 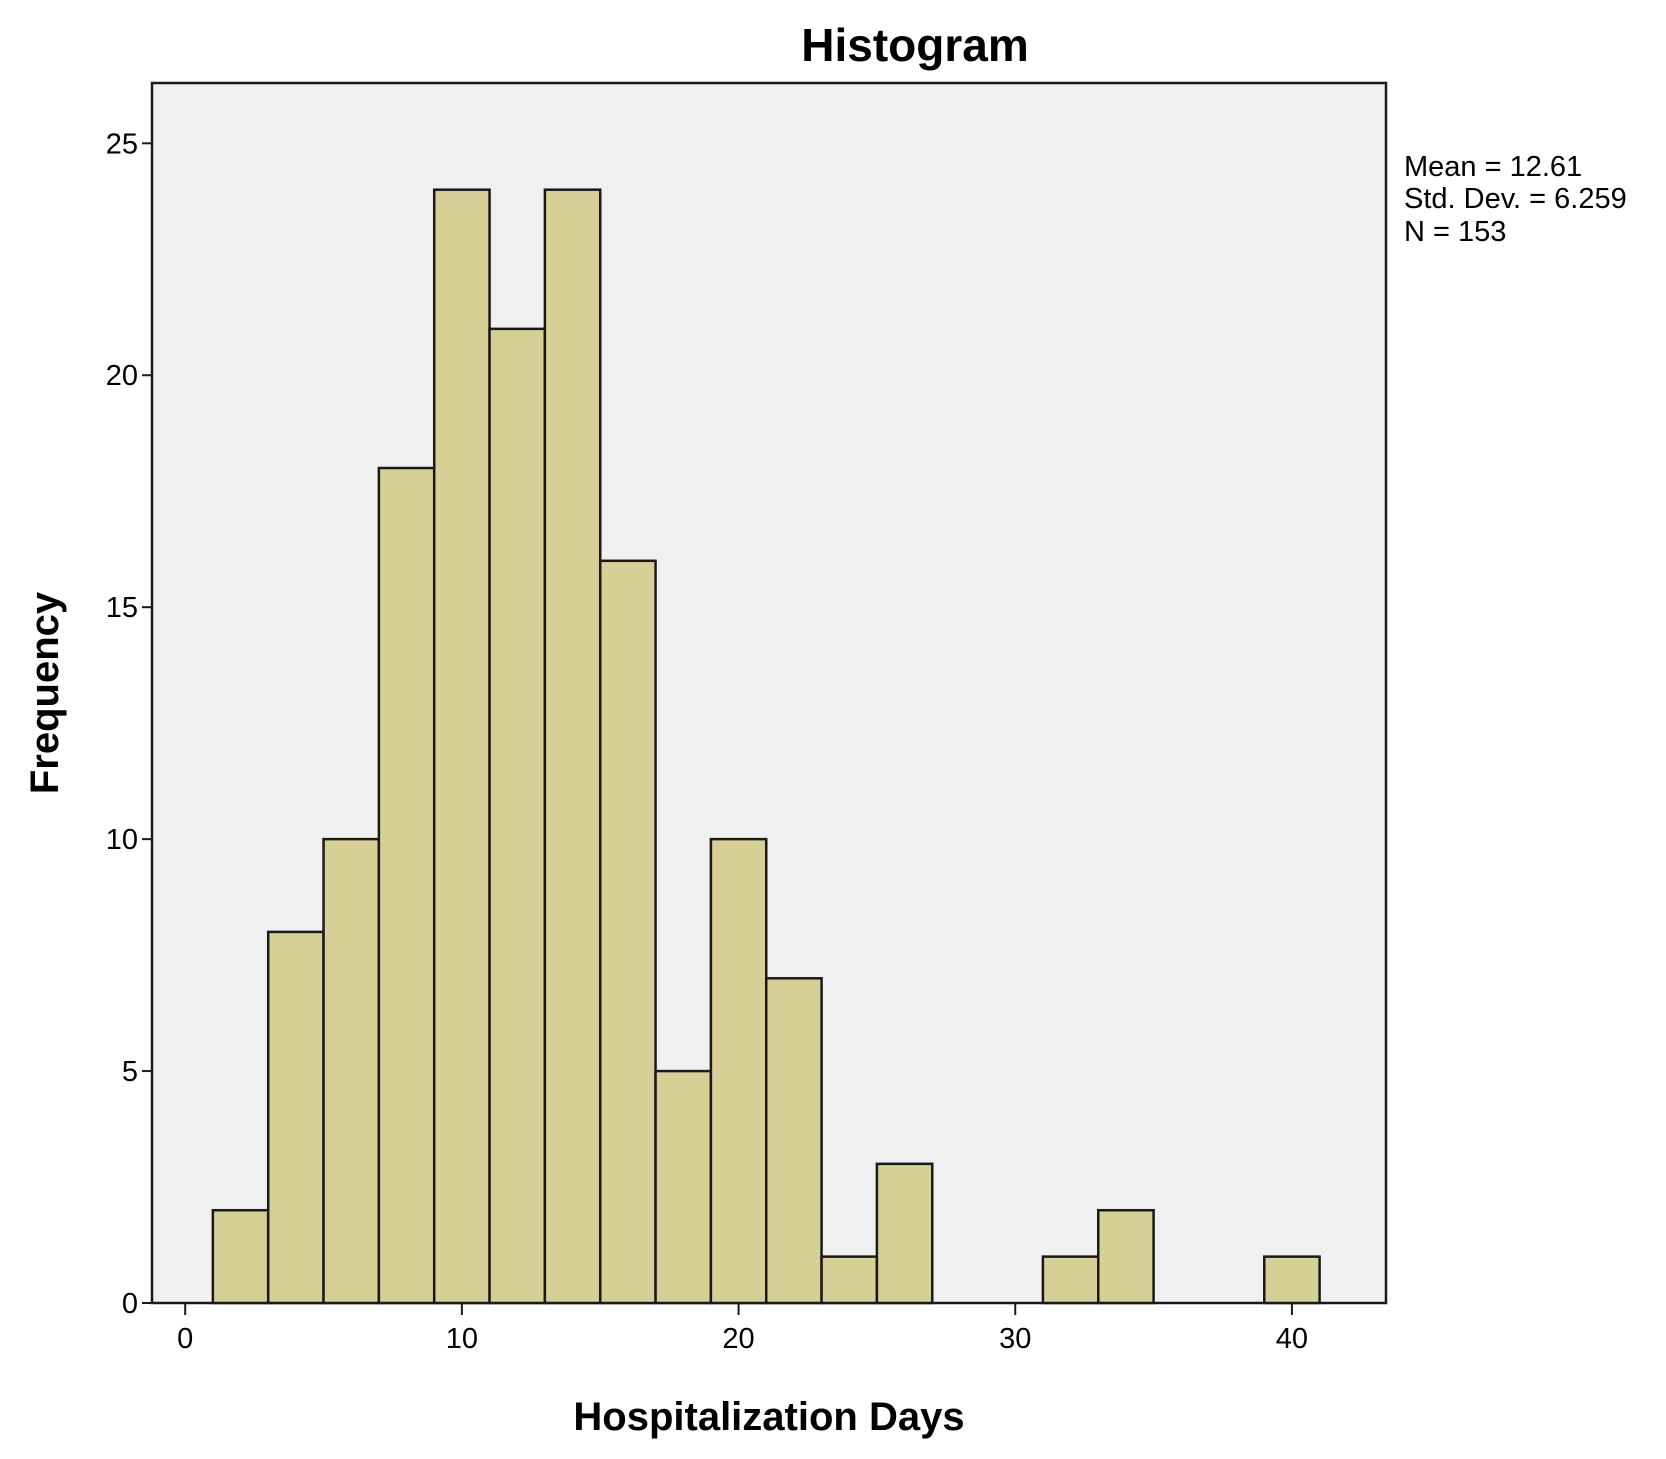 I want to click on x-tick-label: 10, so click(x=462, y=1339).